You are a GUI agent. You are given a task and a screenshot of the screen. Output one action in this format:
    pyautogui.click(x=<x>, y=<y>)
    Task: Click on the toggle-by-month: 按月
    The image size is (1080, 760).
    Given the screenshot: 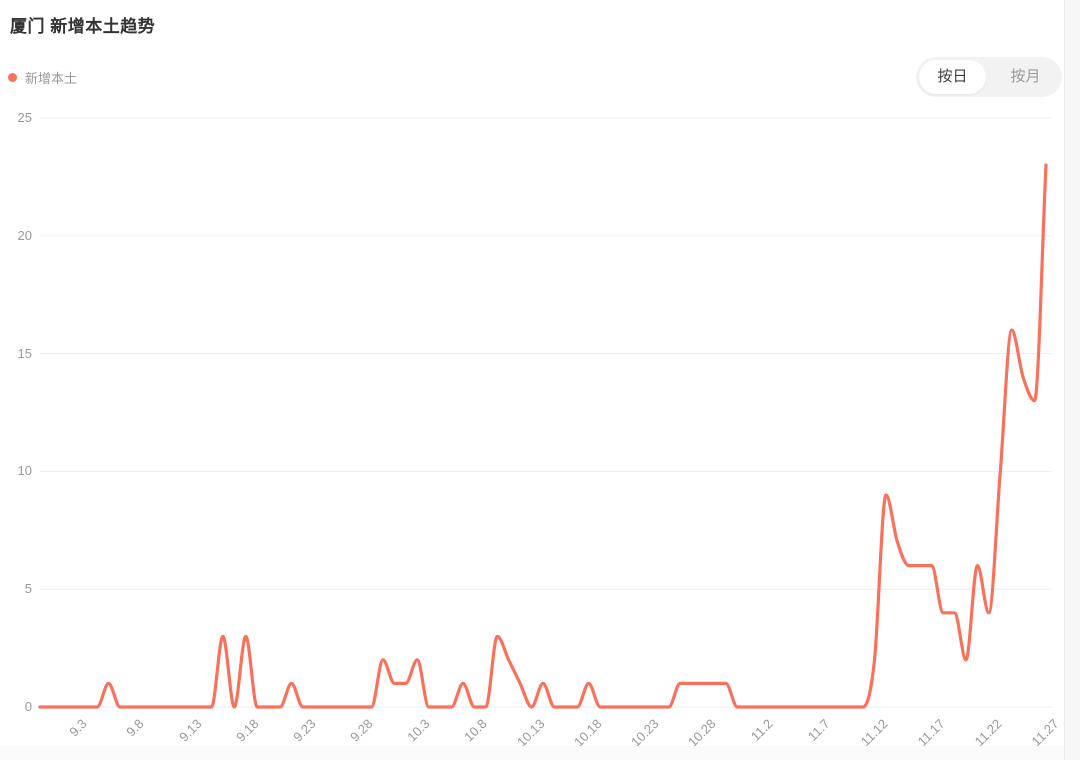 What is the action you would take?
    pyautogui.click(x=1025, y=76)
    